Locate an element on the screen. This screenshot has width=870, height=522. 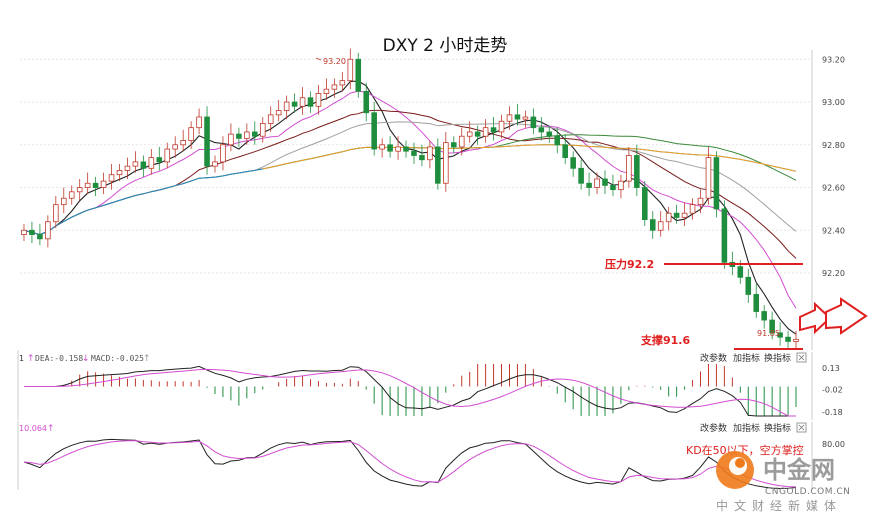
kd-panel: 10.064 ↑ 80.00 KD在50以下，空方掌控 is located at coordinates (431, 455).